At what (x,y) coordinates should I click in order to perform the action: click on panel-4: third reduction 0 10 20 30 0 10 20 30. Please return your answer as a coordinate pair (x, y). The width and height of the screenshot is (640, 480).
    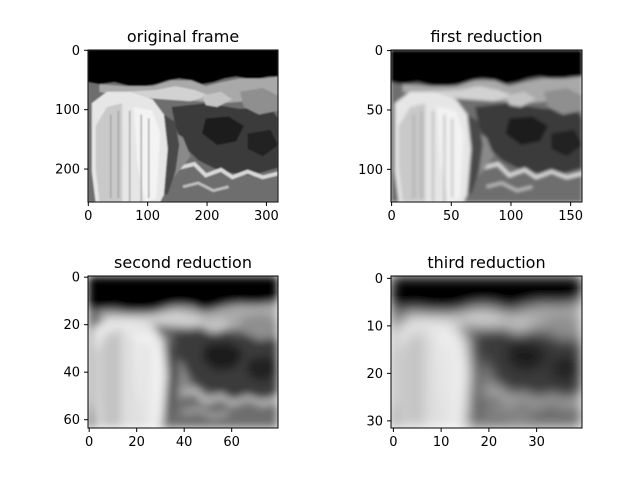
    Looking at the image, I should click on (474, 351).